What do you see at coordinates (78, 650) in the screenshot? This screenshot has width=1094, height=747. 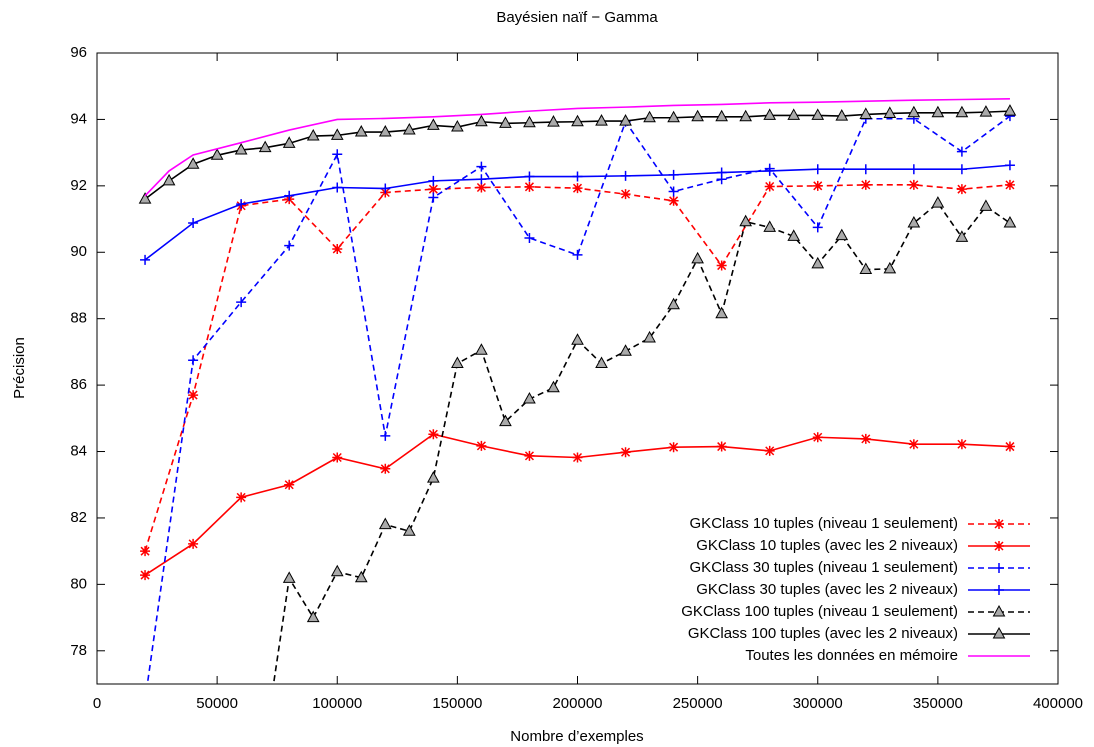 I see `y-tick-label: 78` at bounding box center [78, 650].